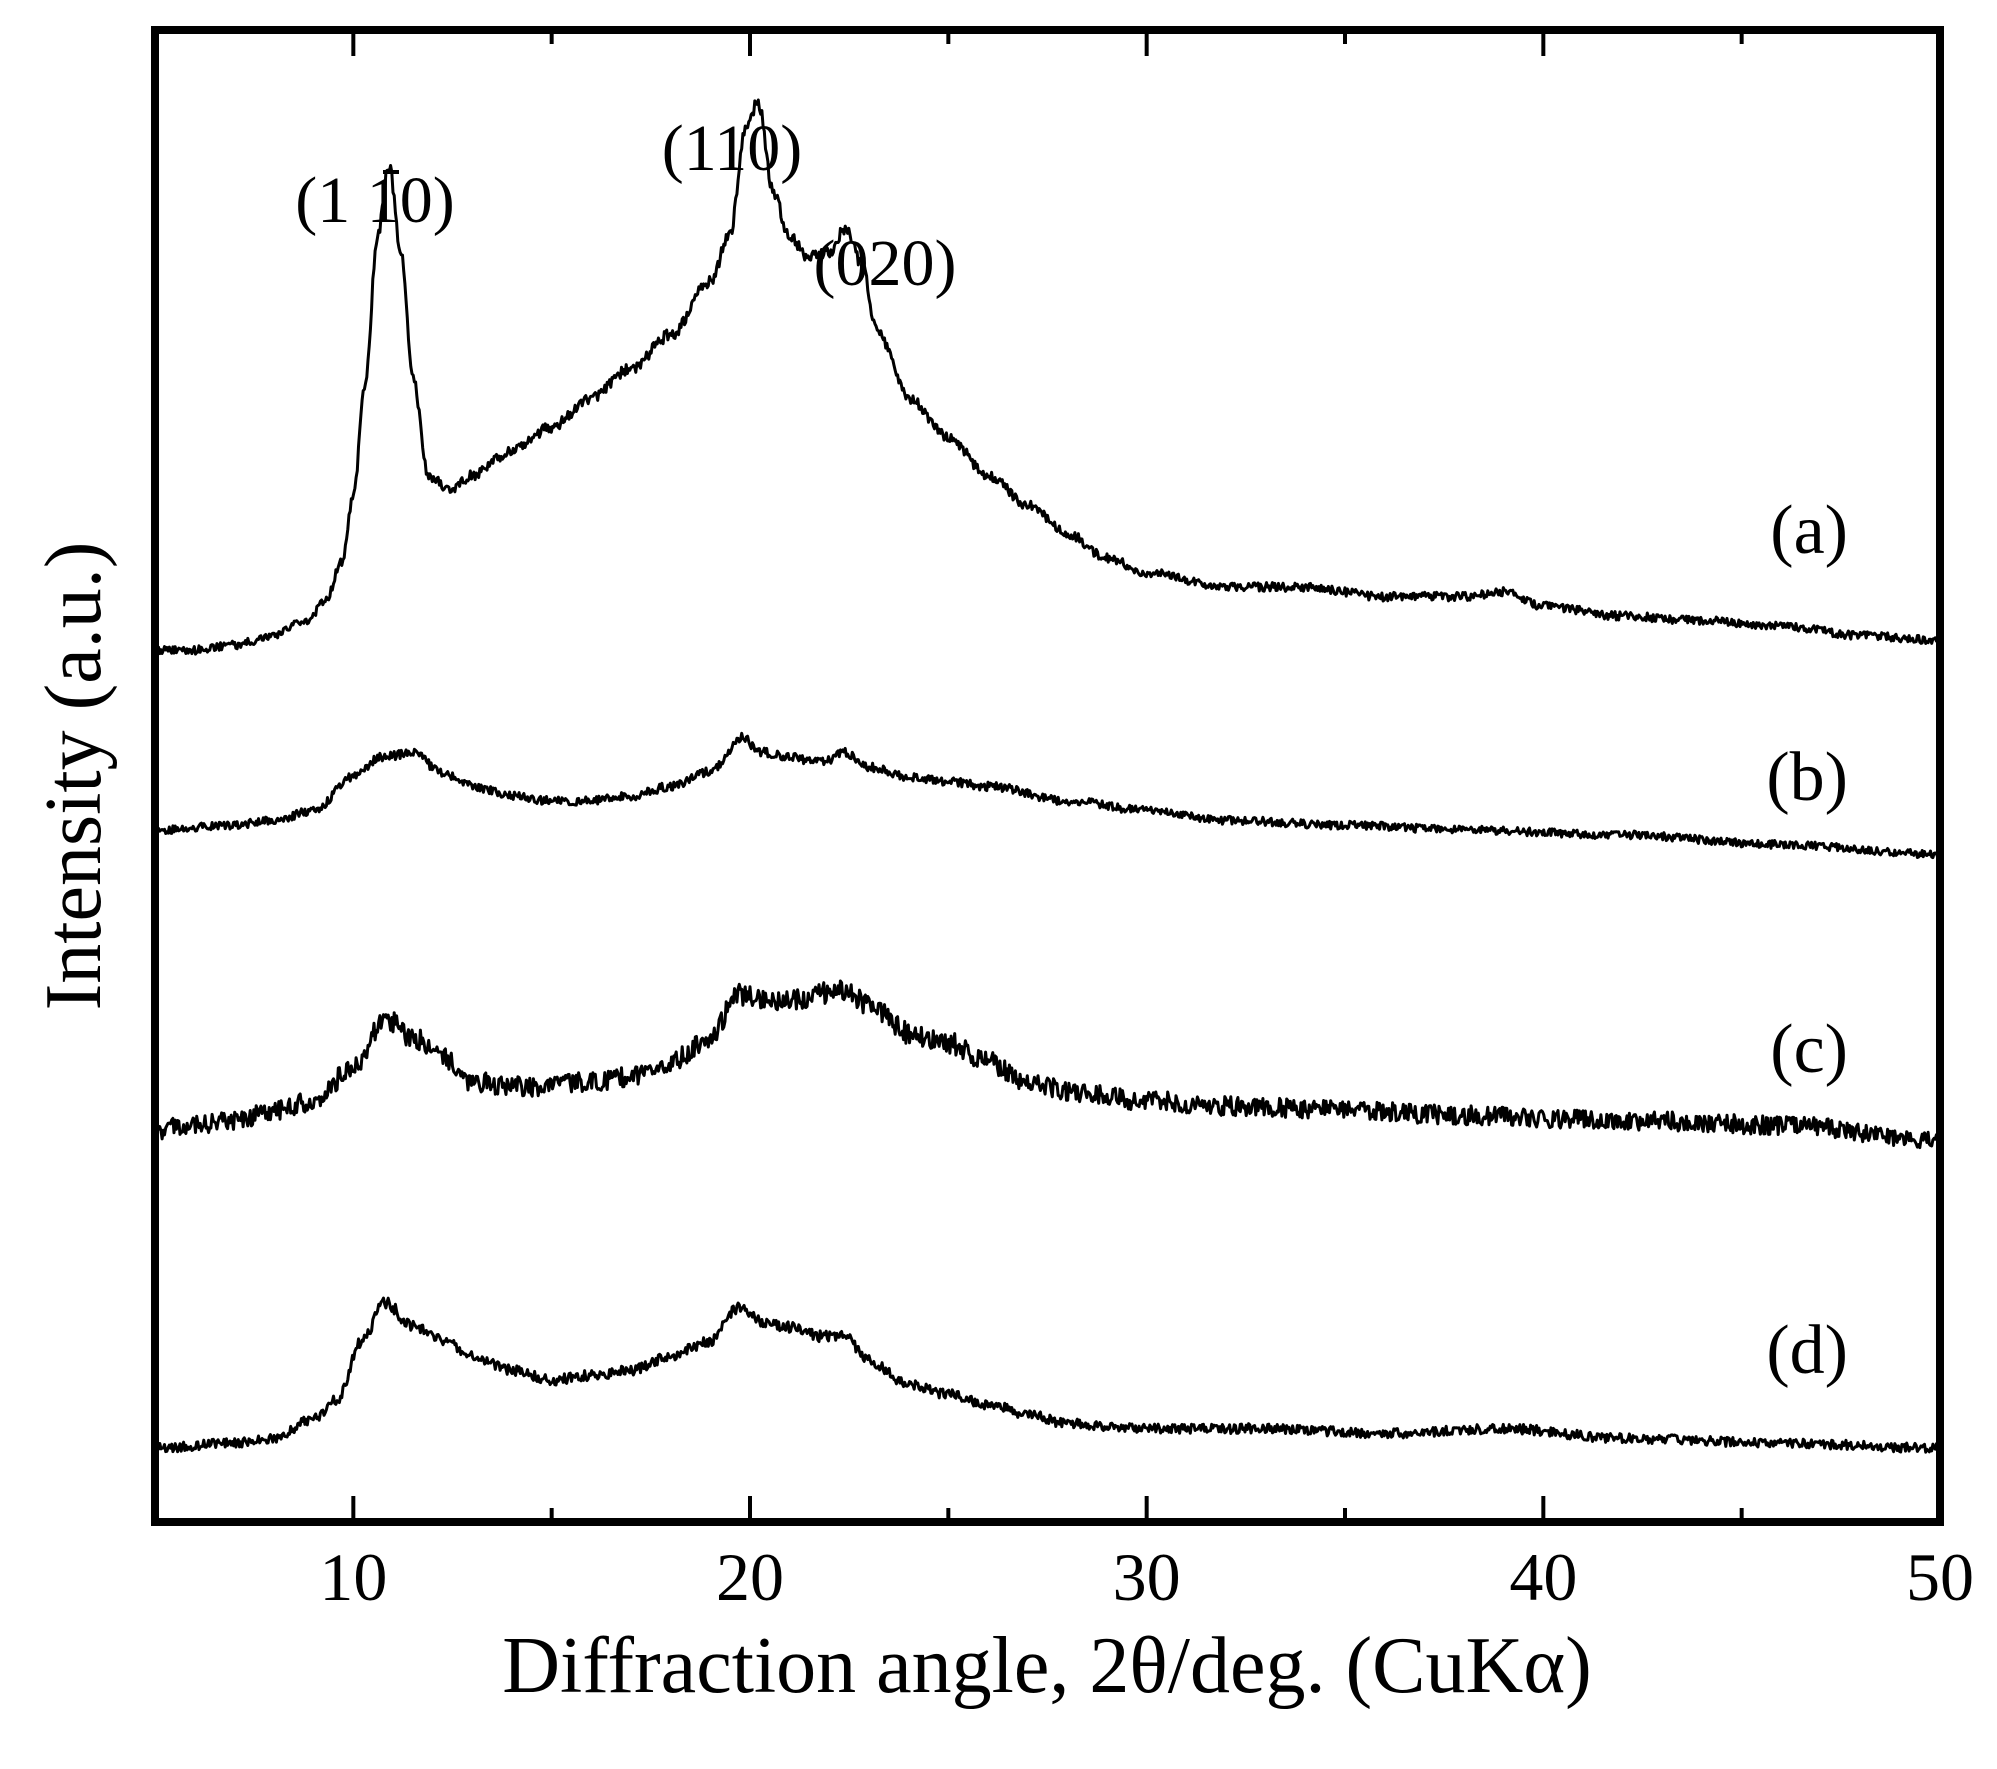  What do you see at coordinates (1940, 1577) in the screenshot?
I see `x-tick-label: 50` at bounding box center [1940, 1577].